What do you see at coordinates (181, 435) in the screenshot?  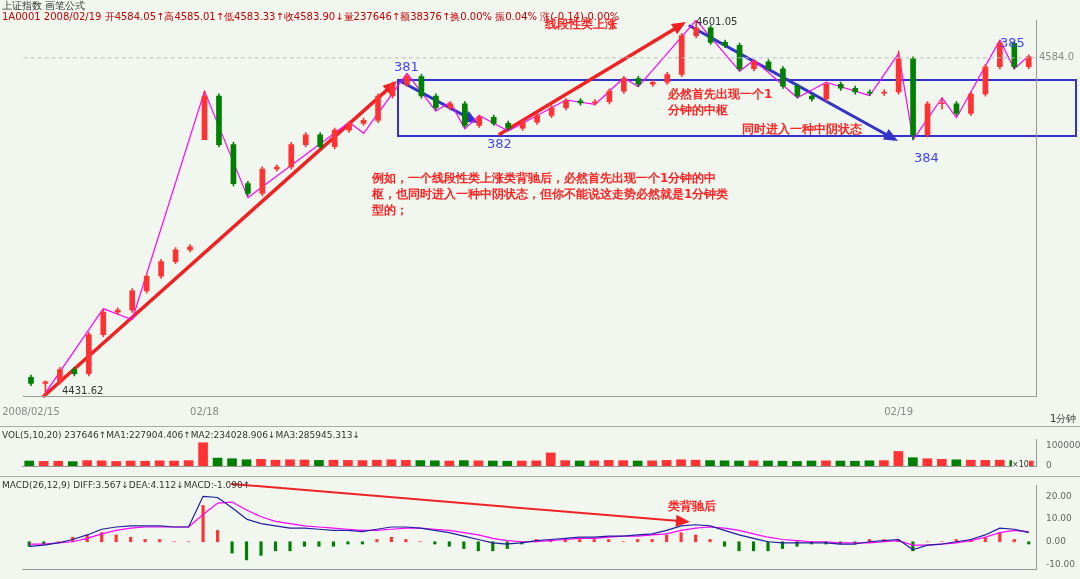 I see `annotation: VOL(5,10,20) 237646↑MA1:227904.406↑MA2:234028.906↓MA3:285945.313↓` at bounding box center [181, 435].